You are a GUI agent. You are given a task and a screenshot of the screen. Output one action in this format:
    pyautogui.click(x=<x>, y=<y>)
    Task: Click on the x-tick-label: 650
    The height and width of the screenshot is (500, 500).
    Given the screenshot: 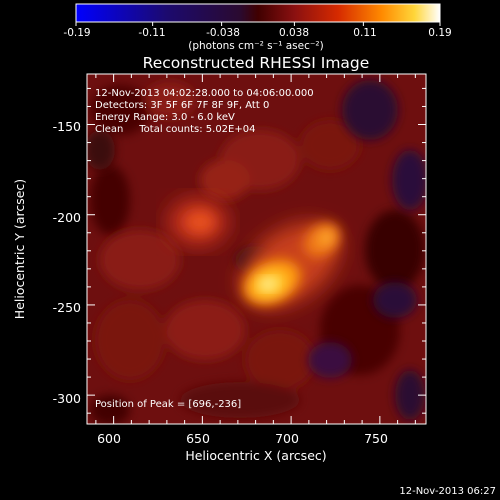 What is the action you would take?
    pyautogui.click(x=198, y=438)
    